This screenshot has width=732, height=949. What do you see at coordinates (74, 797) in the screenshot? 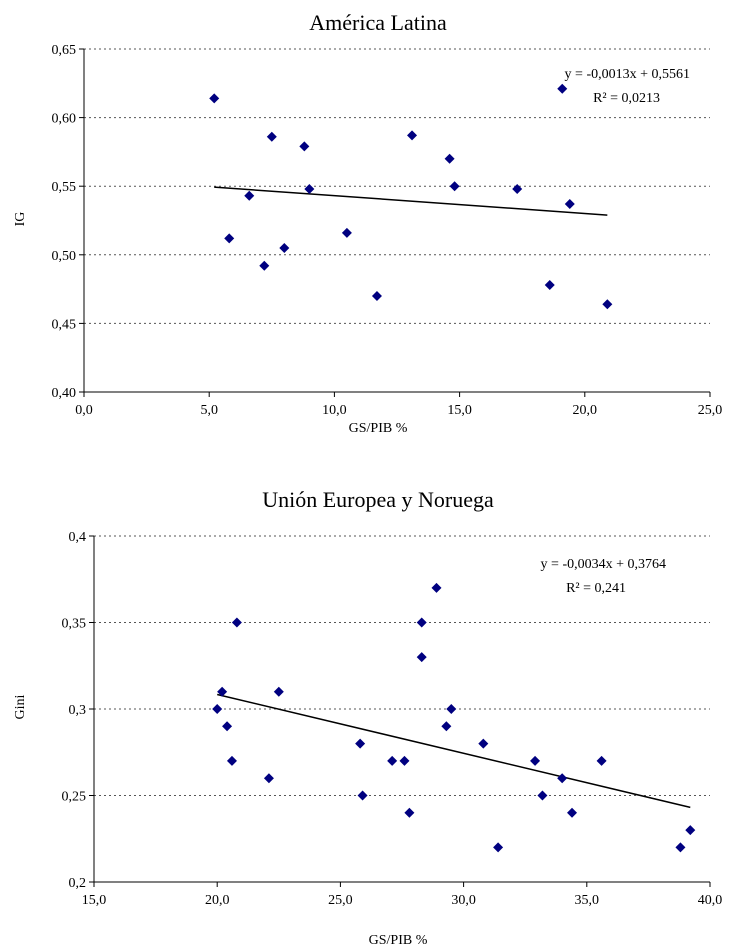
I see `y-tick-label: 0,25` at bounding box center [74, 797].